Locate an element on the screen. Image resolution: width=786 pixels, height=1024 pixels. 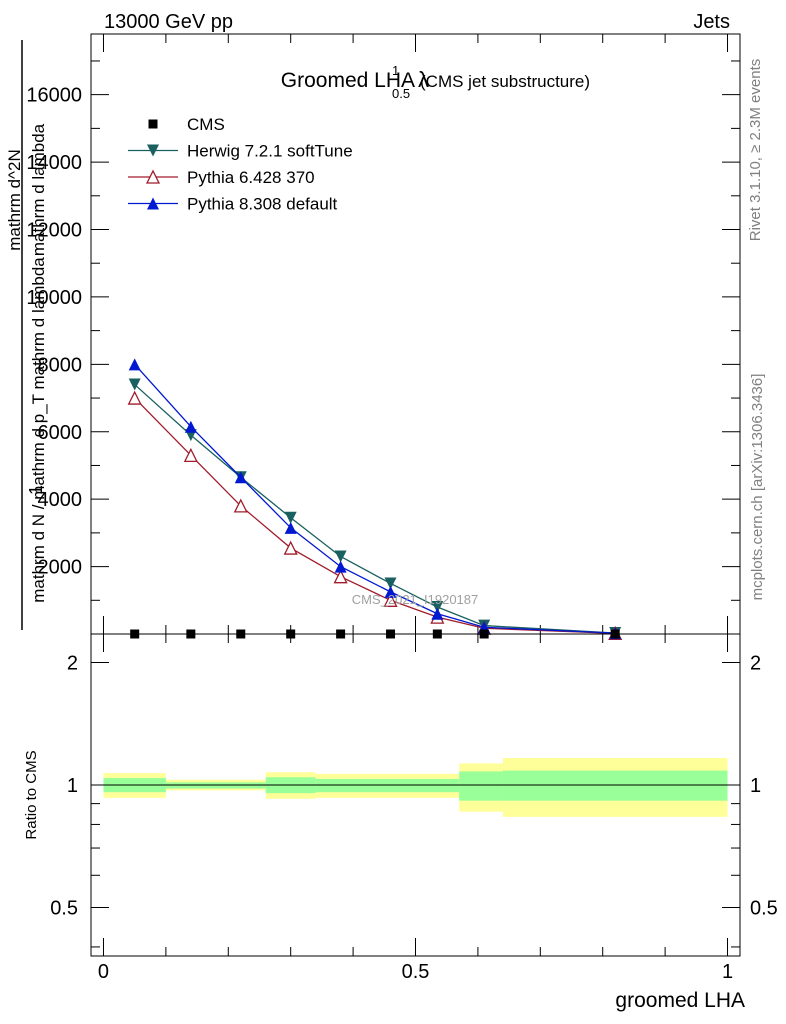
chart-title-subscript: 0.5 is located at coordinates (401, 93).